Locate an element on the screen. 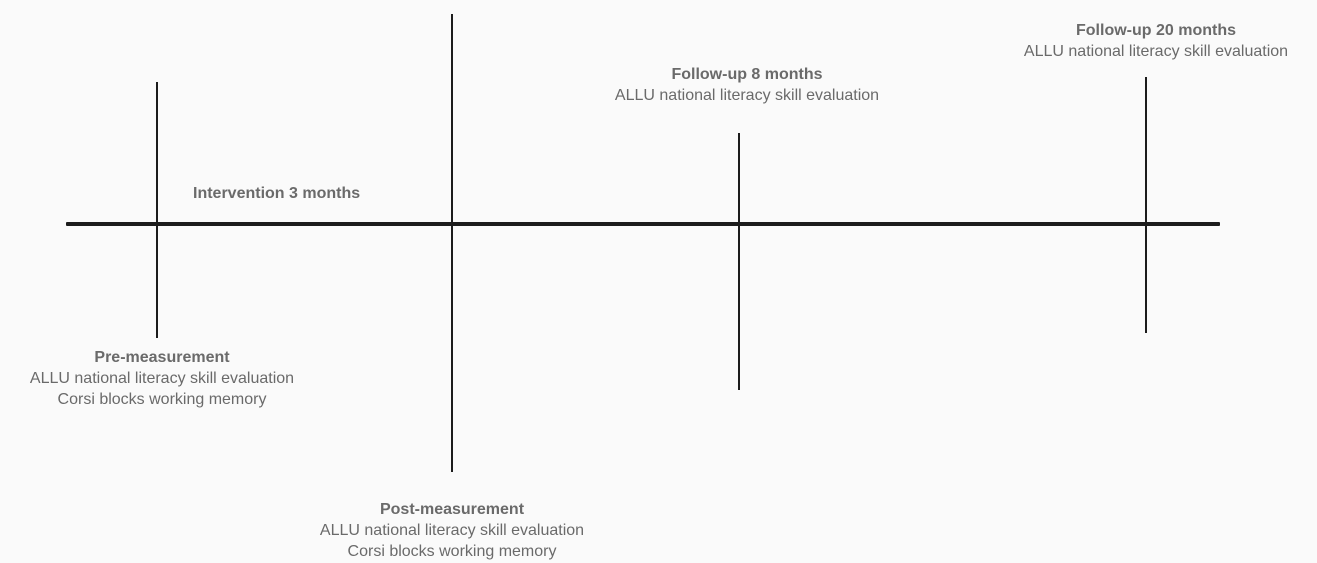  post-measurement-line-2: Corsi blocks working memory is located at coordinates (452, 551).